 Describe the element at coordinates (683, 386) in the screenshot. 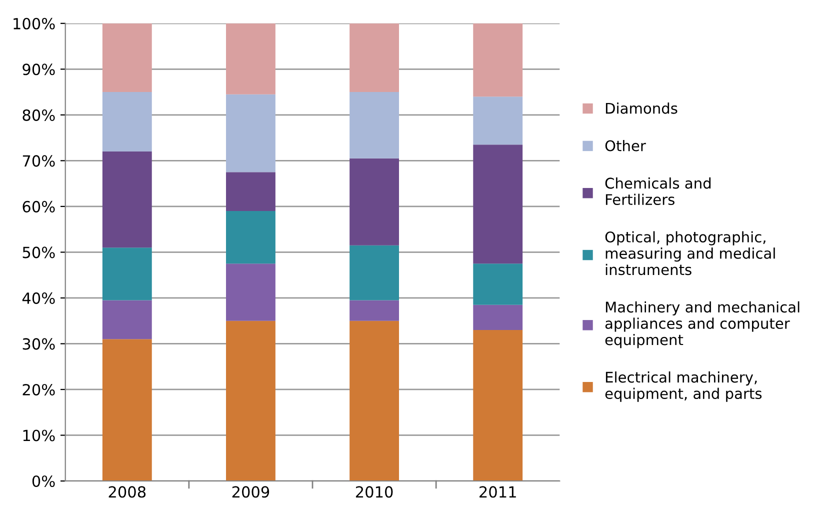

I see `legend-label: Electrical machinery, equipment, and parts` at that location.